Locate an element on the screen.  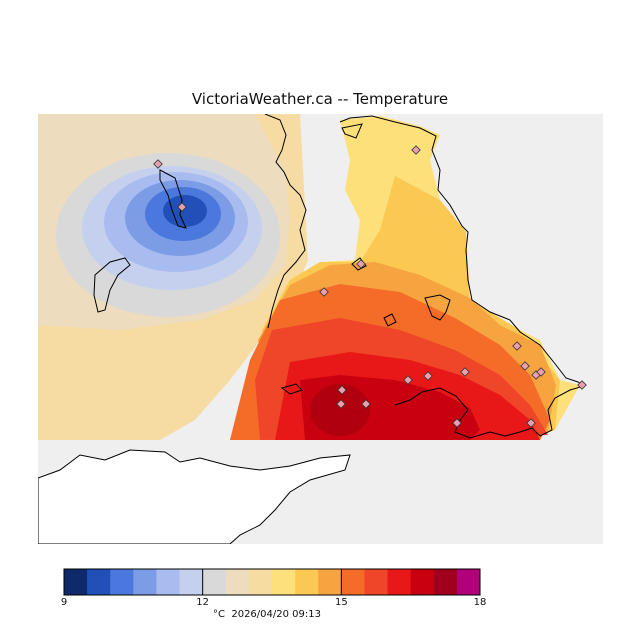
coastline-south-islands is located at coordinates (457, 413).